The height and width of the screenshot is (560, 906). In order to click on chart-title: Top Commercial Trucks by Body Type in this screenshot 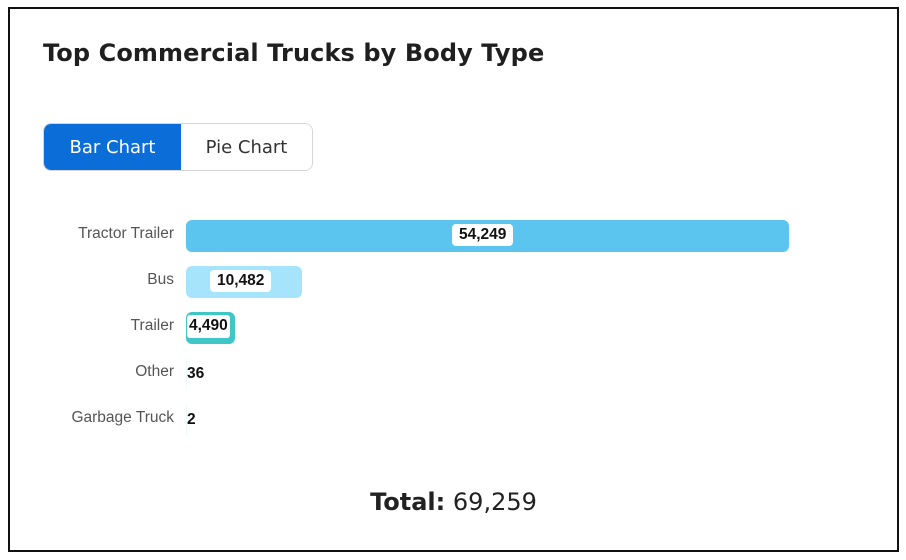, I will do `click(294, 53)`.